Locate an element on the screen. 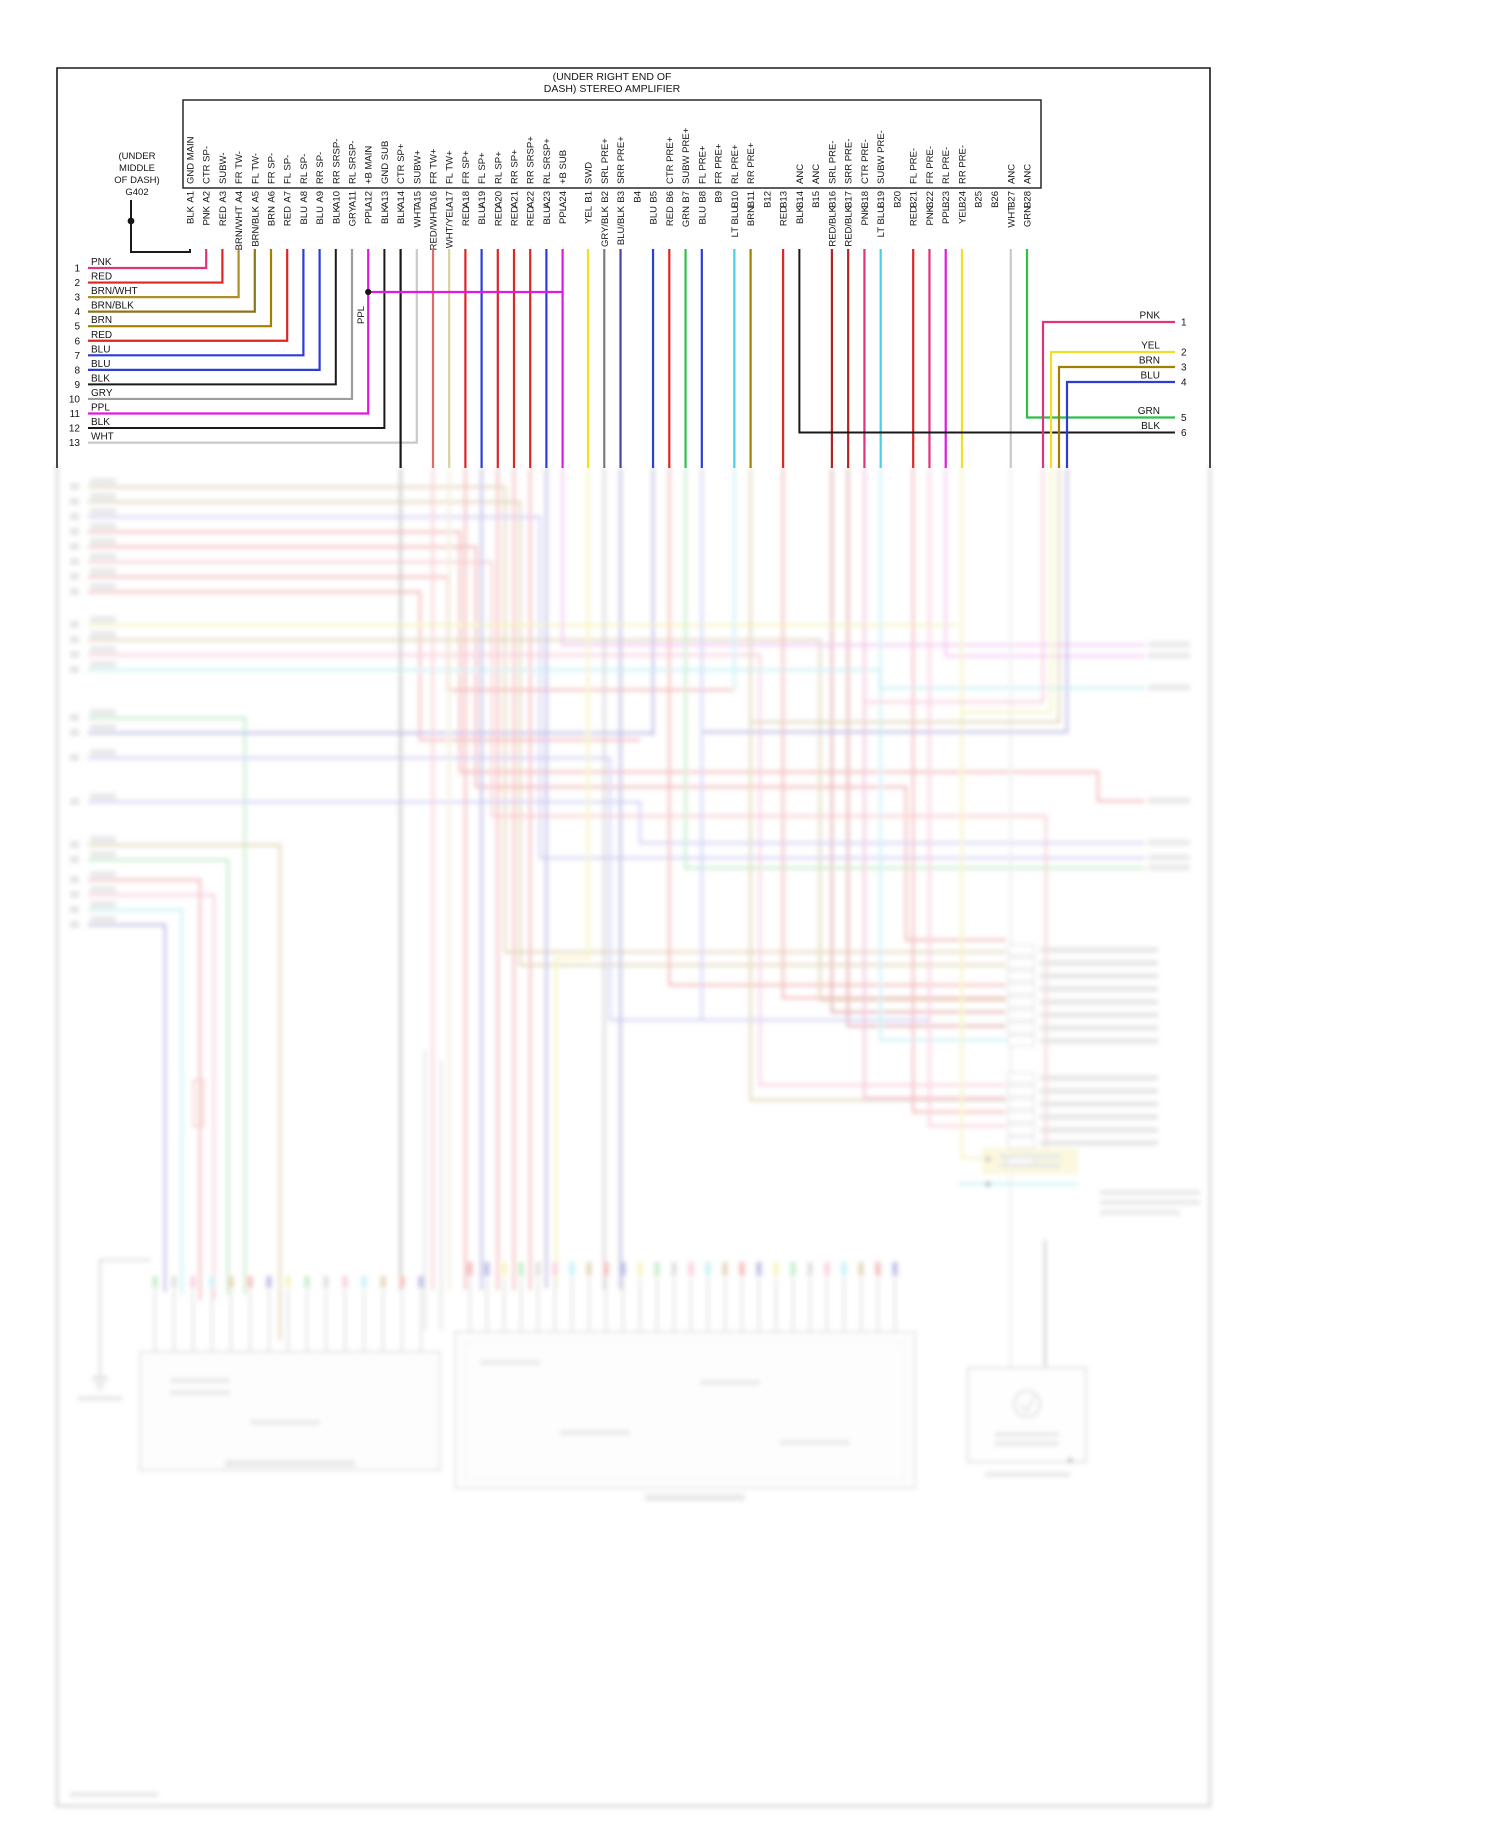 The image size is (1500, 1828). pin-signal-A21: RR SP+ is located at coordinates (515, 166).